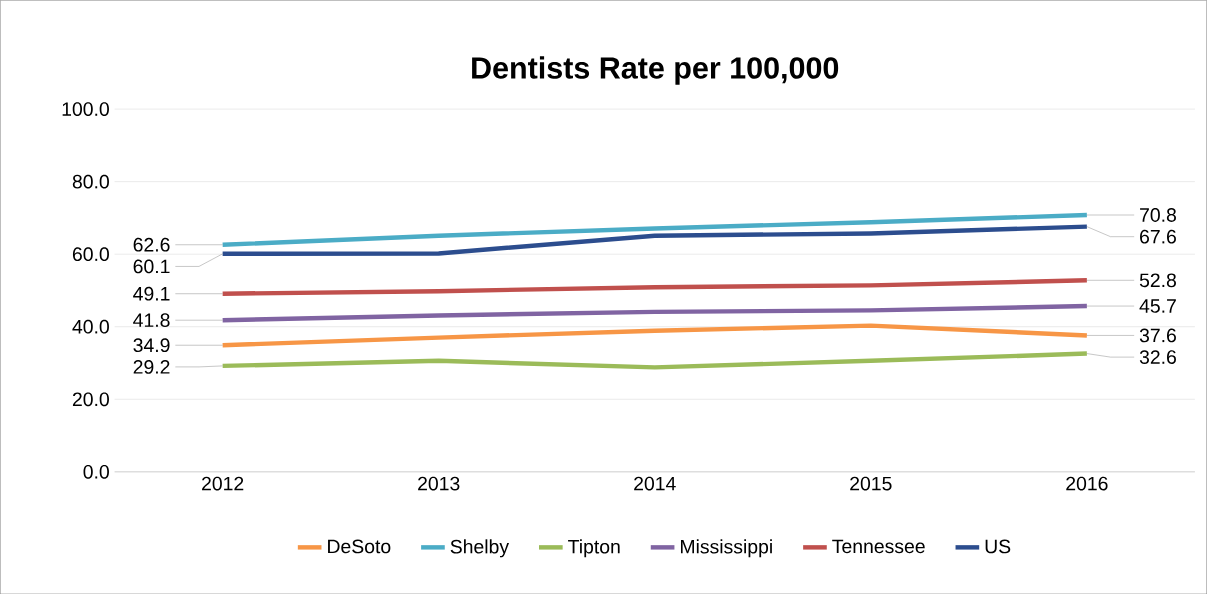  What do you see at coordinates (726, 548) in the screenshot?
I see `legend-label: Mississippi` at bounding box center [726, 548].